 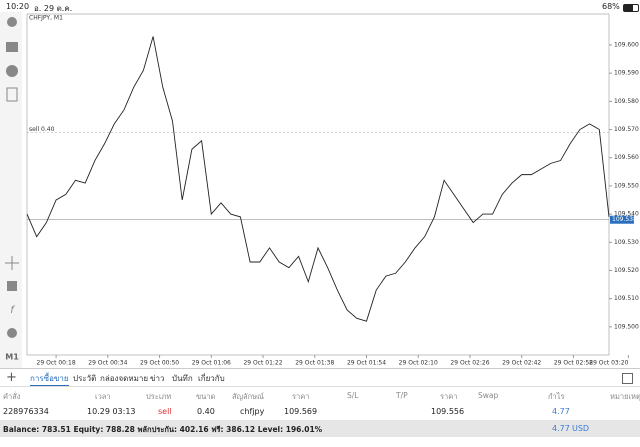 I want to click on new-order-icon, so click(x=12, y=94).